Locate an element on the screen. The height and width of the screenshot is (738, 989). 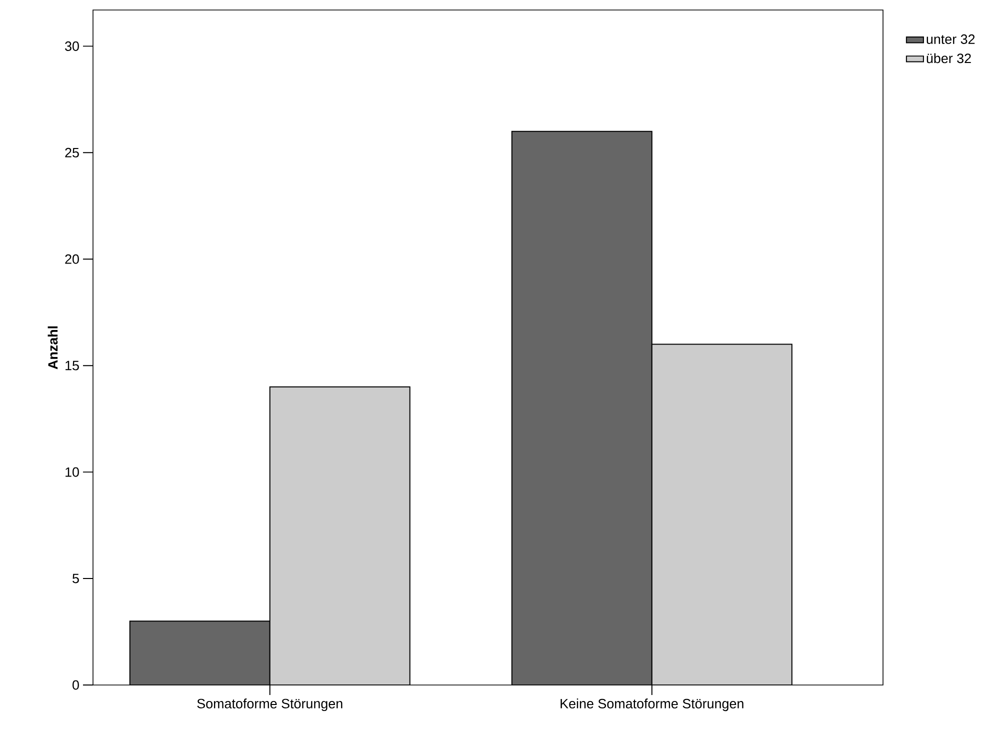
y-tick-label: 30 is located at coordinates (72, 46).